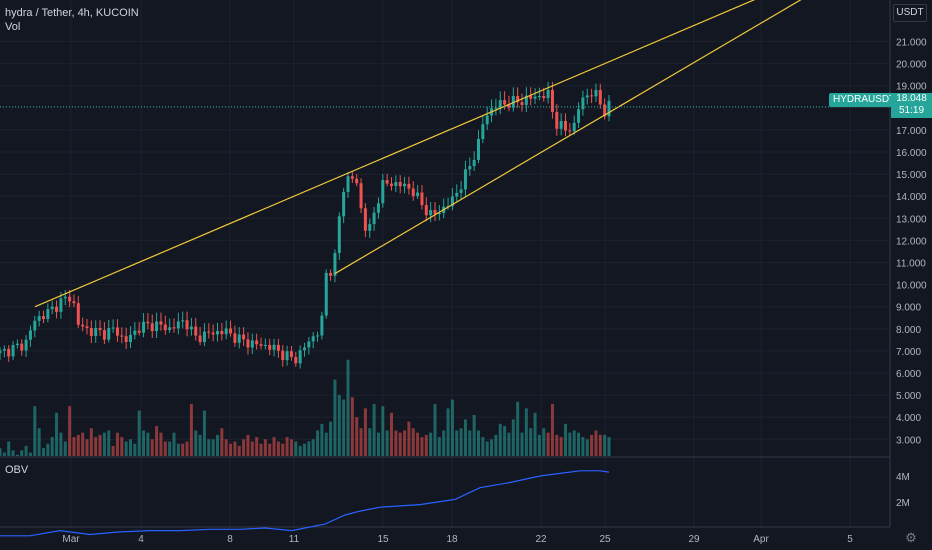 This screenshot has width=932, height=550. I want to click on price-tick: 11.000, so click(911, 264).